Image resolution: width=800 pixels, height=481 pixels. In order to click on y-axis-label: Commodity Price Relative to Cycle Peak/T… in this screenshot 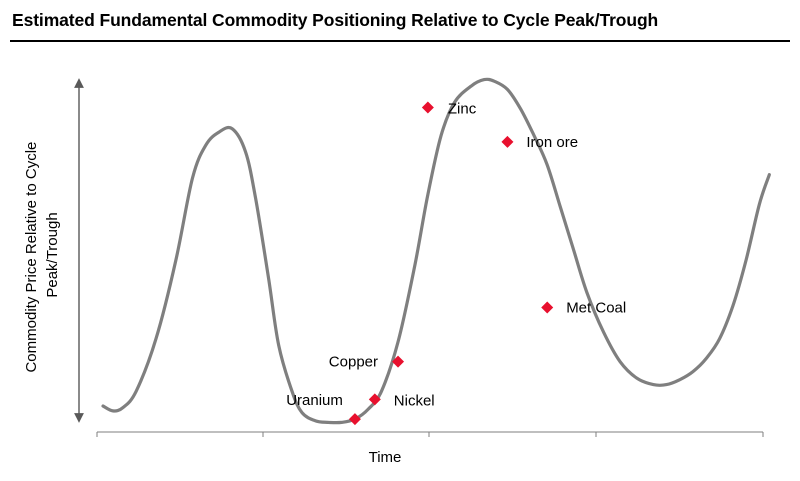, I will do `click(42, 254)`.